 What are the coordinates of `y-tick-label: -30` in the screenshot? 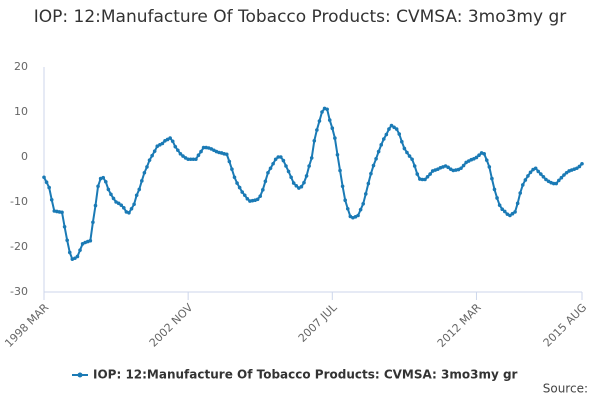 It's located at (19, 291).